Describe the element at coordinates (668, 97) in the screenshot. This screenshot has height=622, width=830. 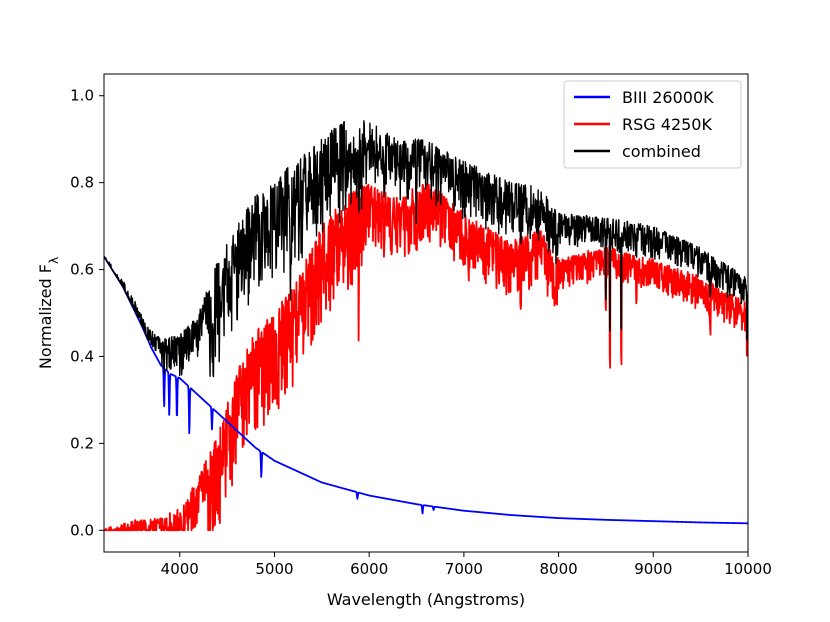
I see `legend-label: BIII 26000K` at that location.